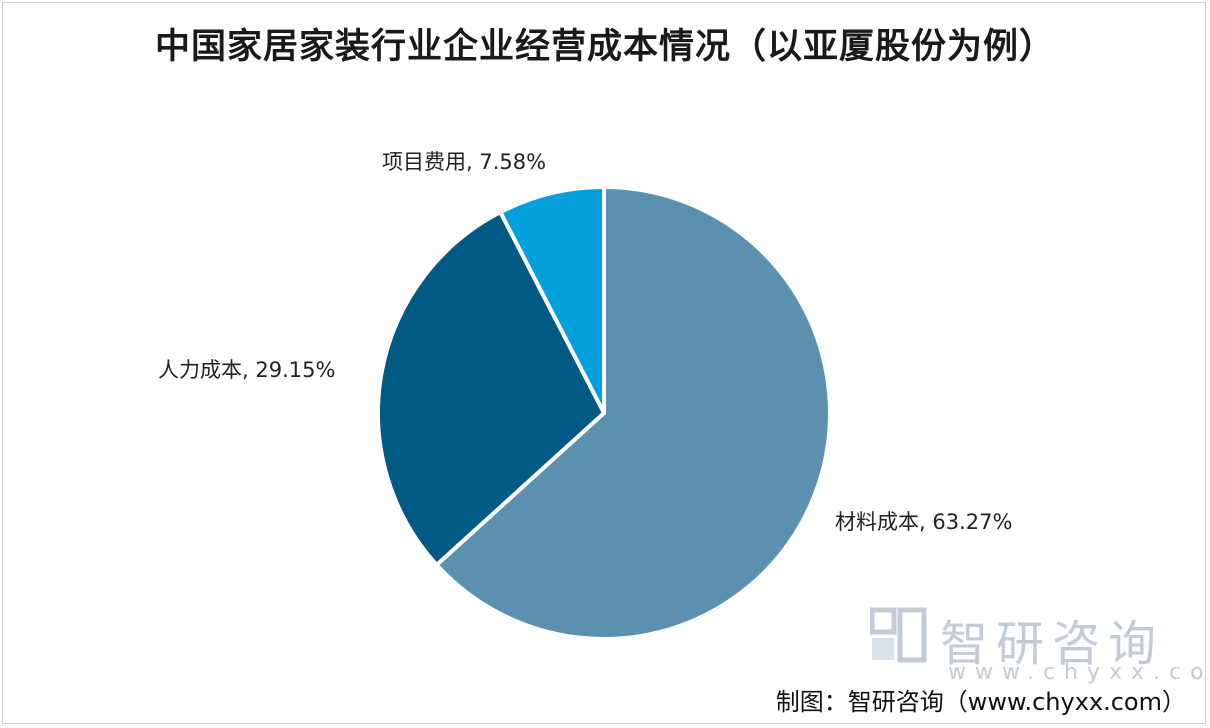 The width and height of the screenshot is (1210, 728). I want to click on chart-title: 中国家居家装行业企业经营成本情况（以亚厦股份为例）, so click(604, 46).